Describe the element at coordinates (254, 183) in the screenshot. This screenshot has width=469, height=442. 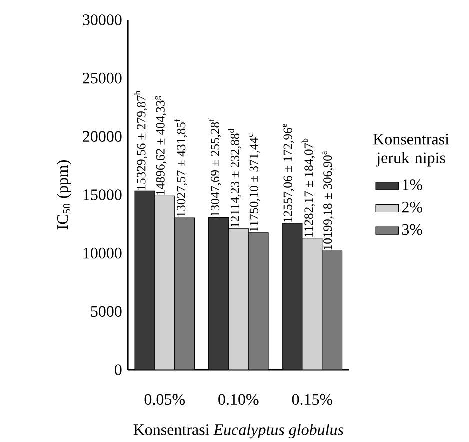
I see `data-label: 11750,10 ± 371,44$^{c}$` at that location.